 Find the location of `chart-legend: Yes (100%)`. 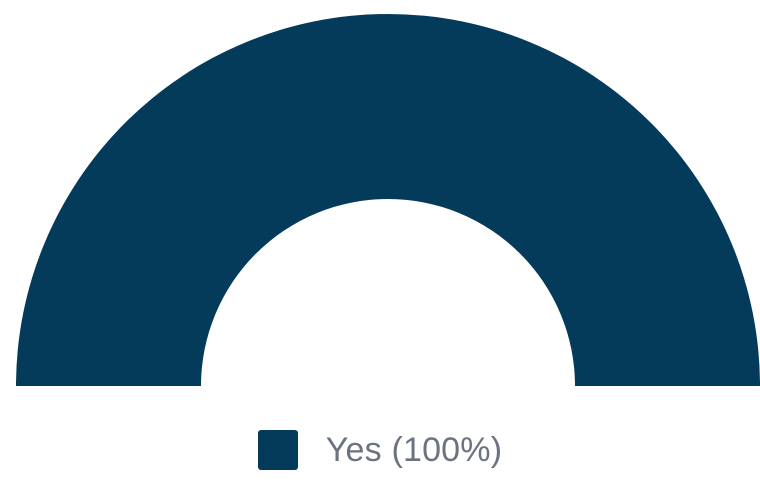

chart-legend: Yes (100%) is located at coordinates (380, 450).